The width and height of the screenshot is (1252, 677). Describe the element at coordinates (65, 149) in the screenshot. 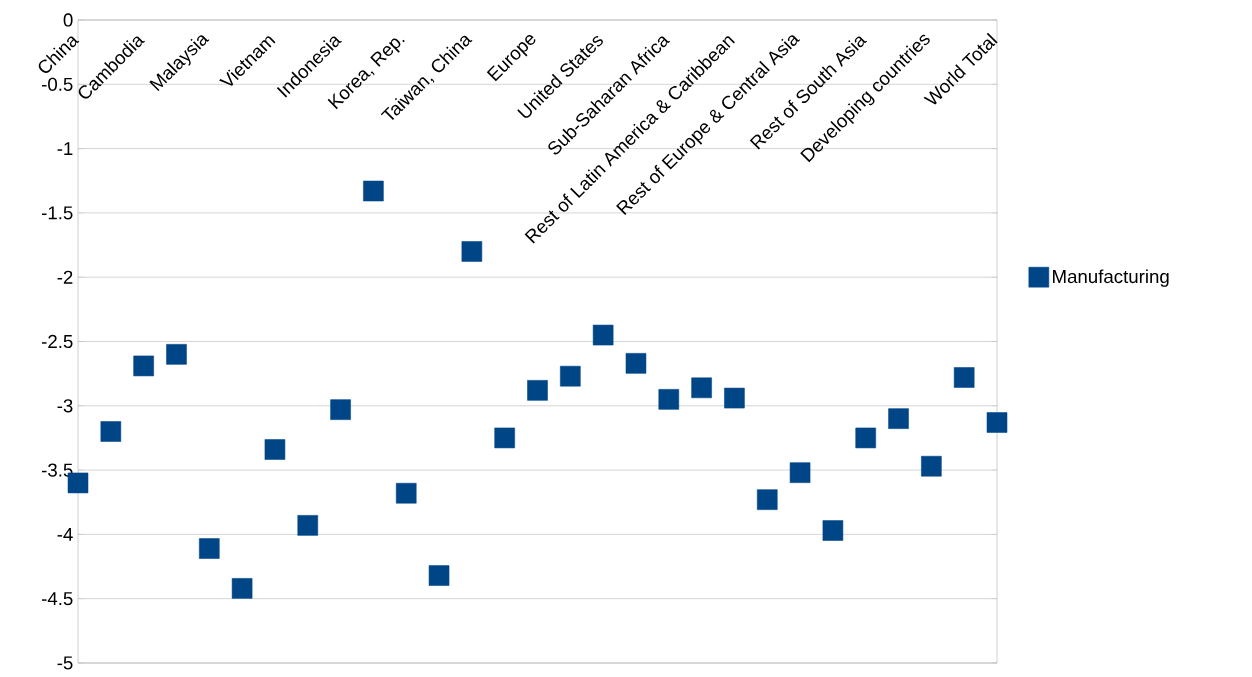

I see `y-tick-label: -1` at that location.